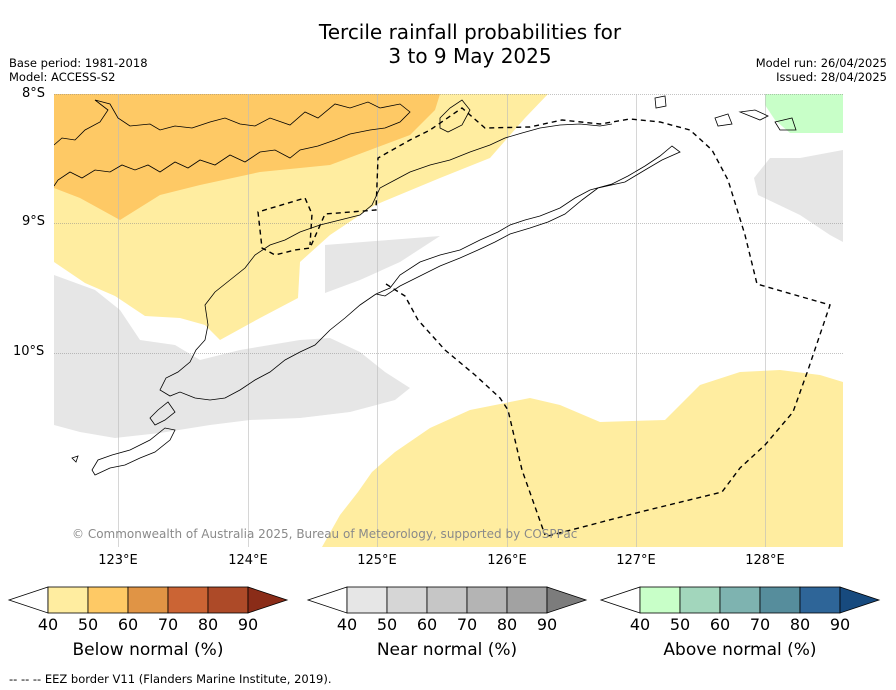 This screenshot has height=690, width=896. I want to click on below-colorbar-over-extension, so click(268, 600).